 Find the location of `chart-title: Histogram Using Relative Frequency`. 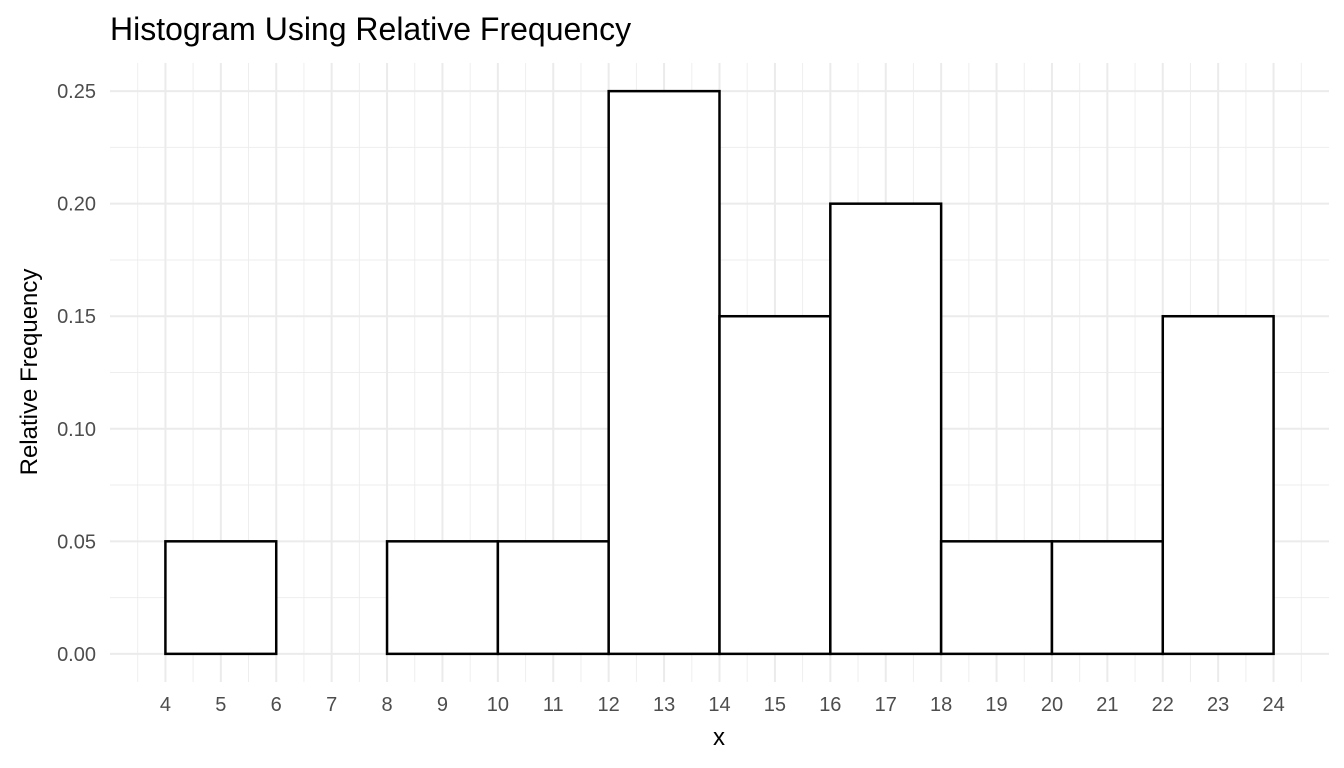

chart-title: Histogram Using Relative Frequency is located at coordinates (370, 29).